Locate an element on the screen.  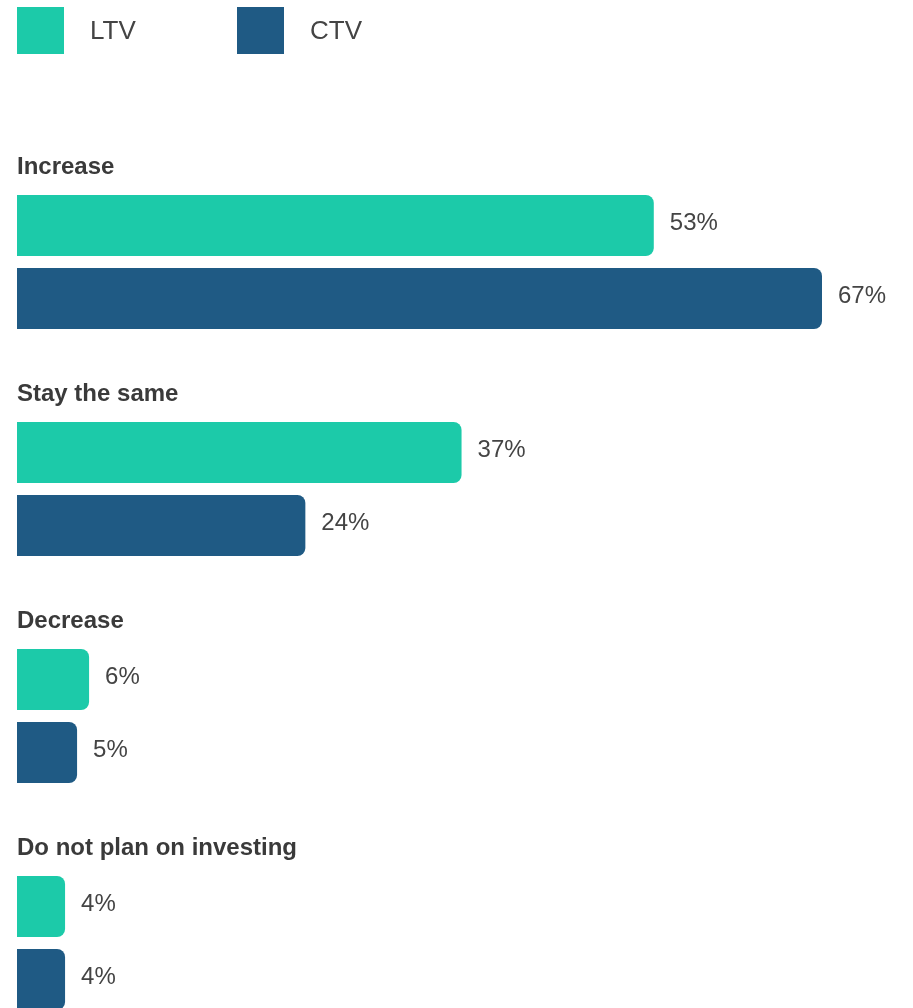
data-label: 6% is located at coordinates (122, 675).